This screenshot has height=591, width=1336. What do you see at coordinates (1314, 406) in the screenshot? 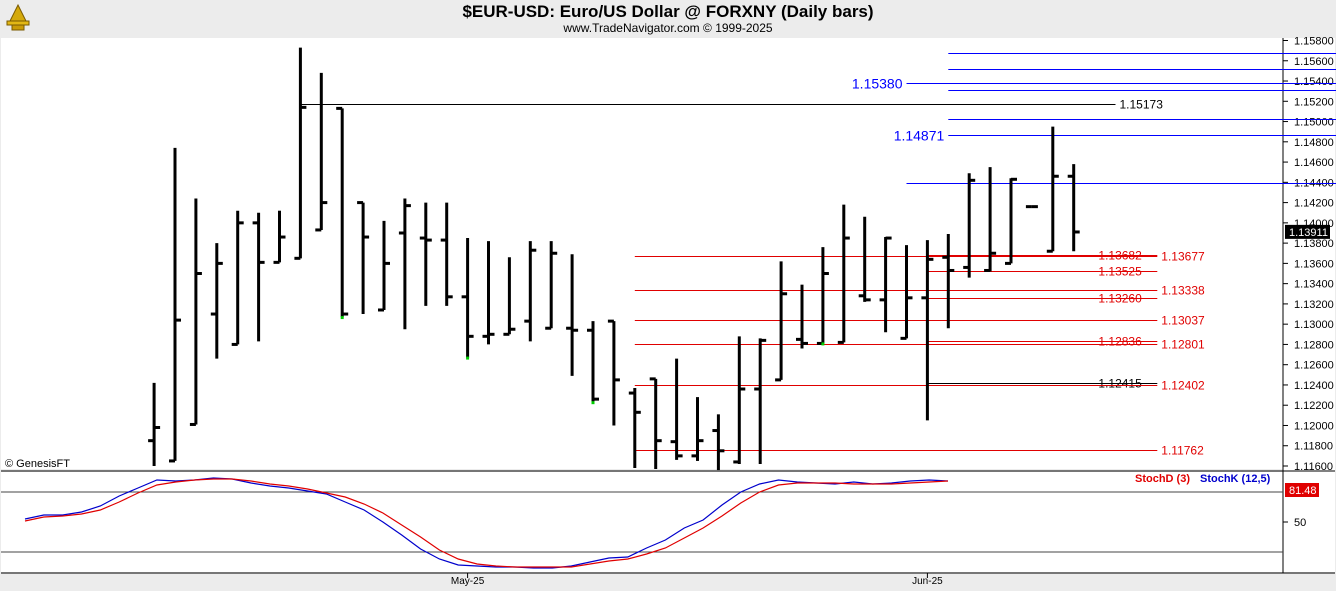
I see `price-tick-label: 1.12200` at bounding box center [1314, 406].